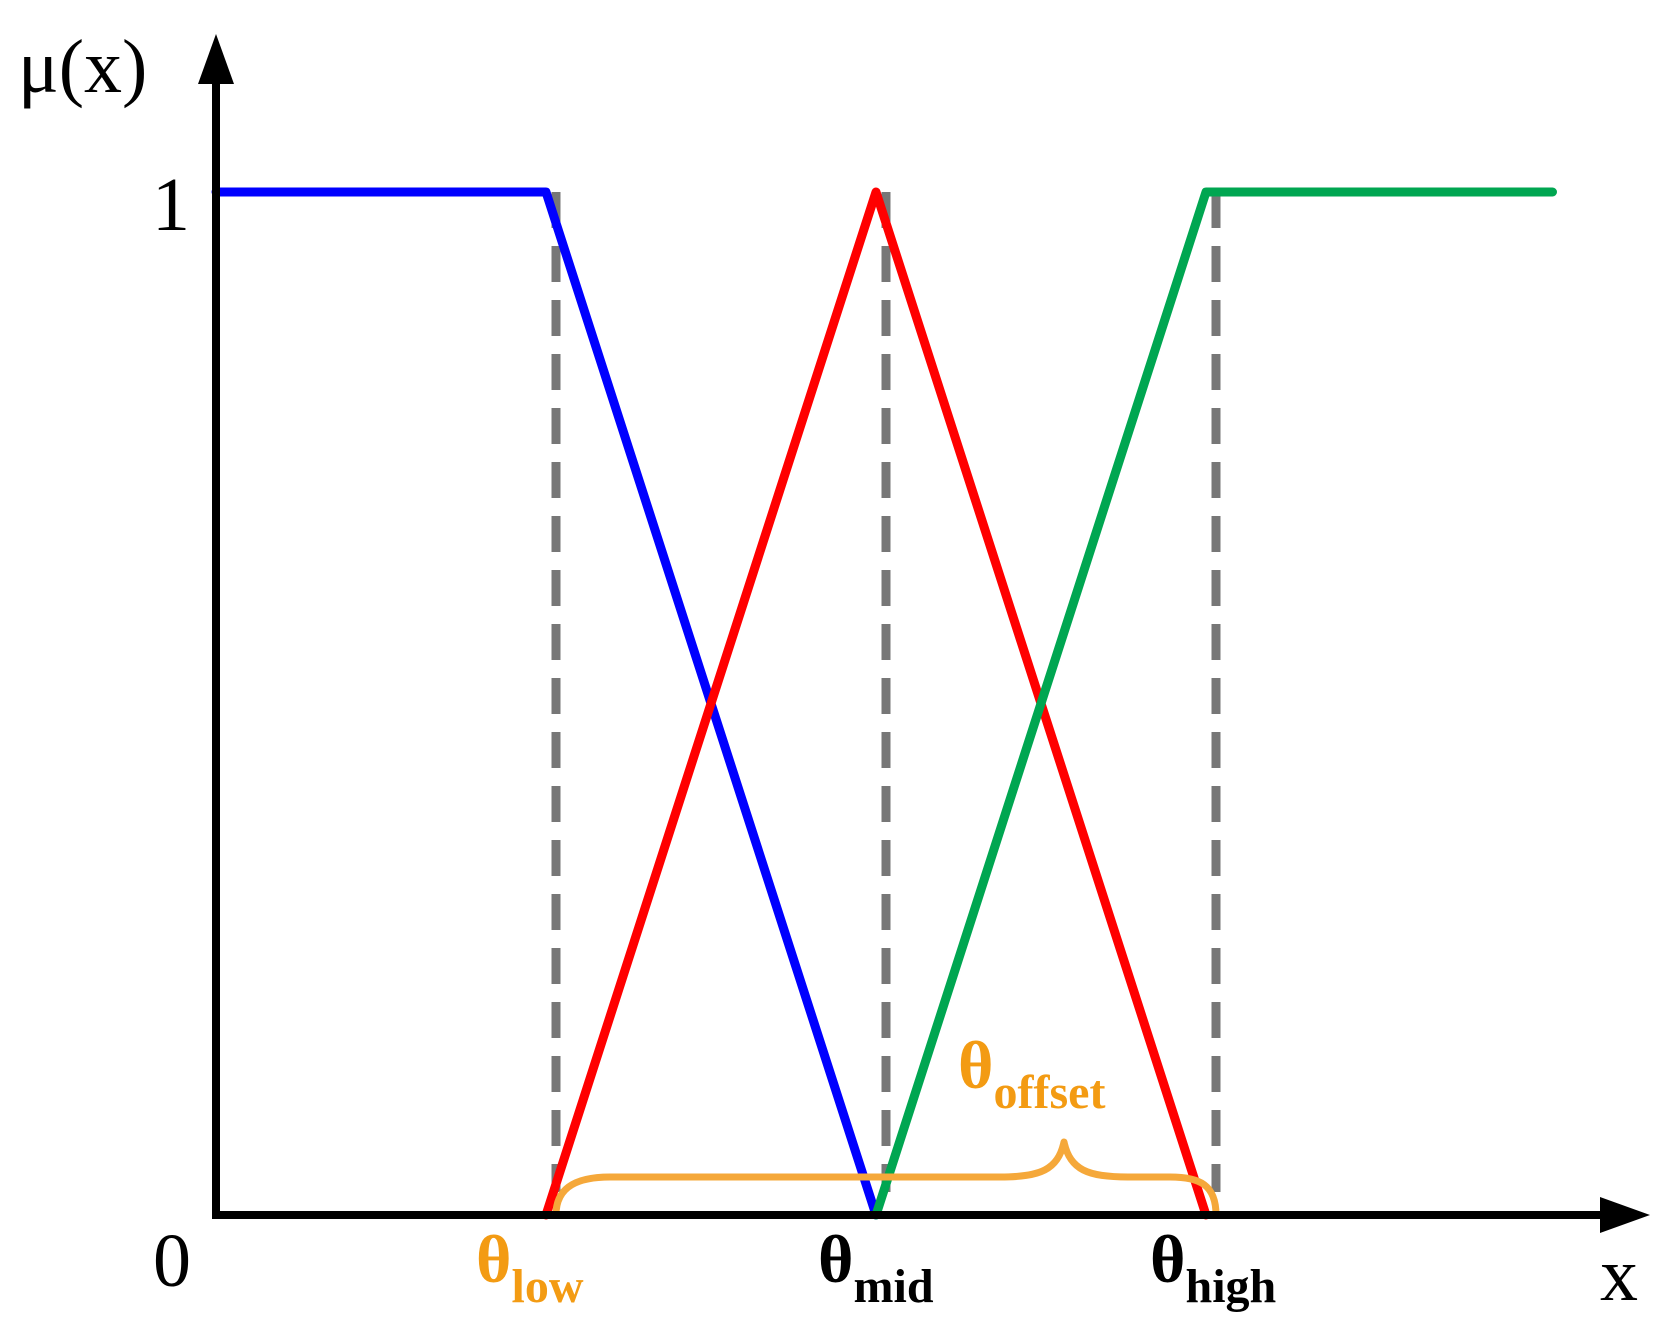 The image size is (1665, 1337). I want to click on origin-label: 0, so click(172, 1261).